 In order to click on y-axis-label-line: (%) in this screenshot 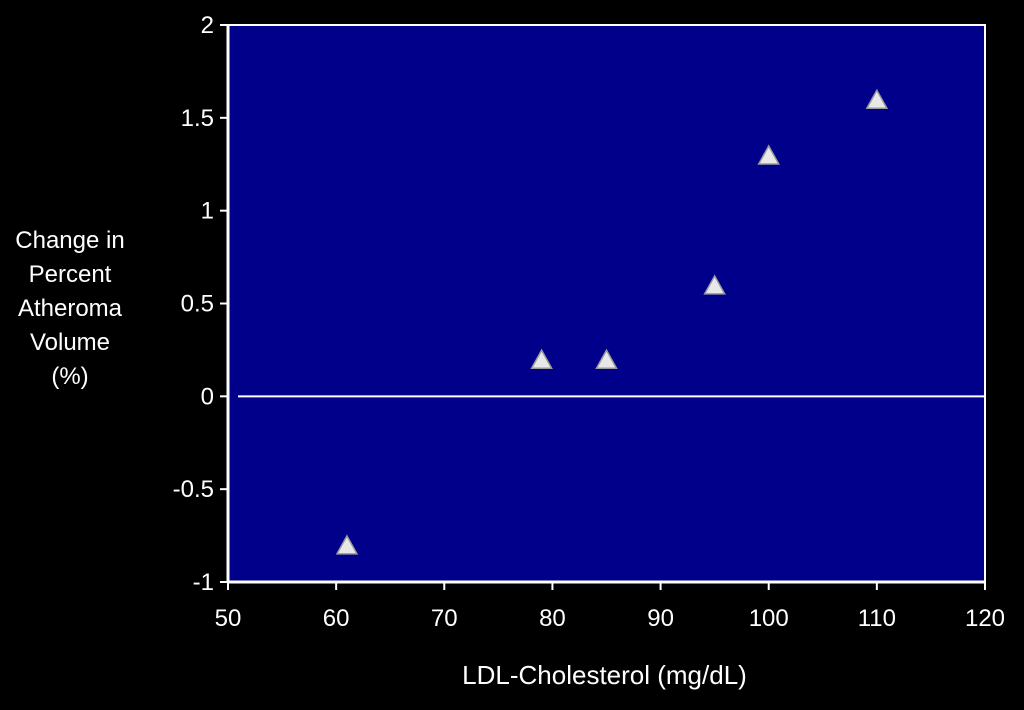, I will do `click(69, 376)`.